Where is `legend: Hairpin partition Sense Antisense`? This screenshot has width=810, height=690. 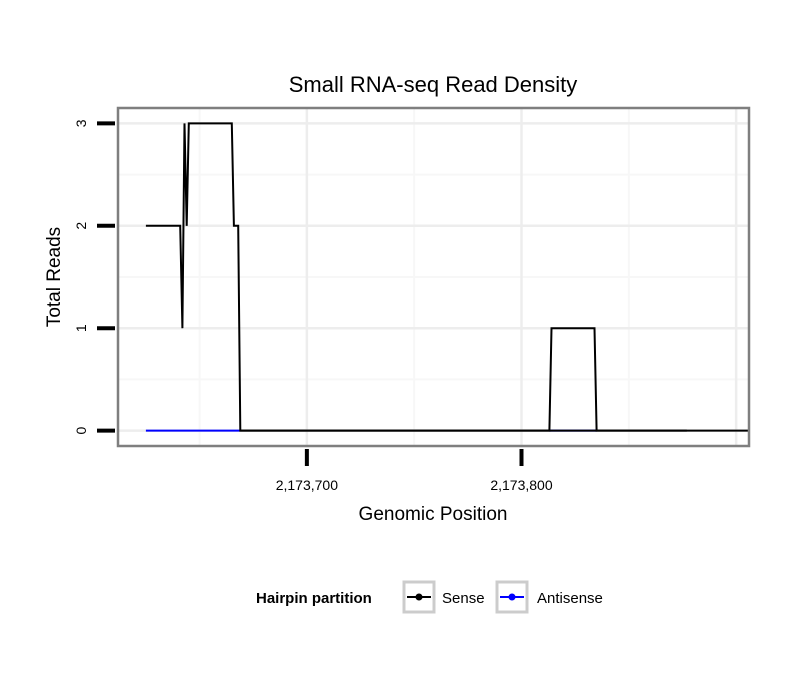
legend: Hairpin partition Sense Antisense is located at coordinates (429, 597).